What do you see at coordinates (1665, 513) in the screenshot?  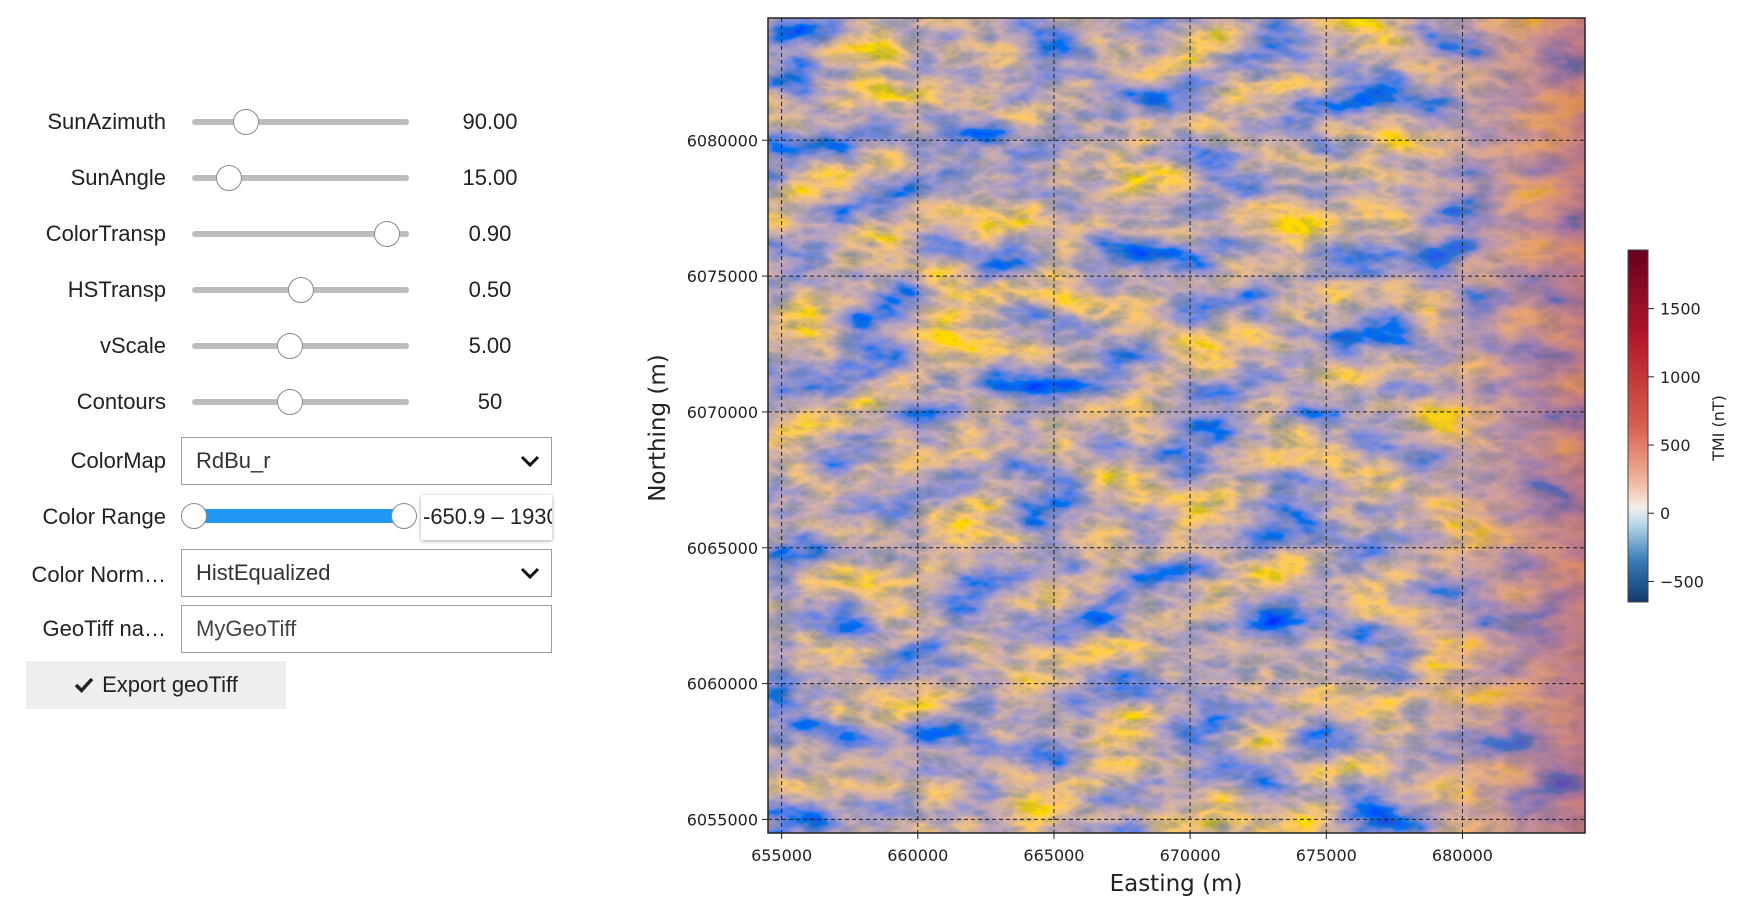 I see `colorbar-tick-label: 0` at bounding box center [1665, 513].